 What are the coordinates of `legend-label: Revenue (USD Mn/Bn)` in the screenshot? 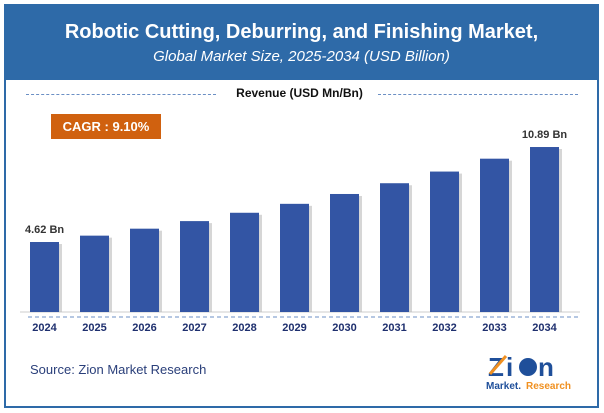 It's located at (299, 93).